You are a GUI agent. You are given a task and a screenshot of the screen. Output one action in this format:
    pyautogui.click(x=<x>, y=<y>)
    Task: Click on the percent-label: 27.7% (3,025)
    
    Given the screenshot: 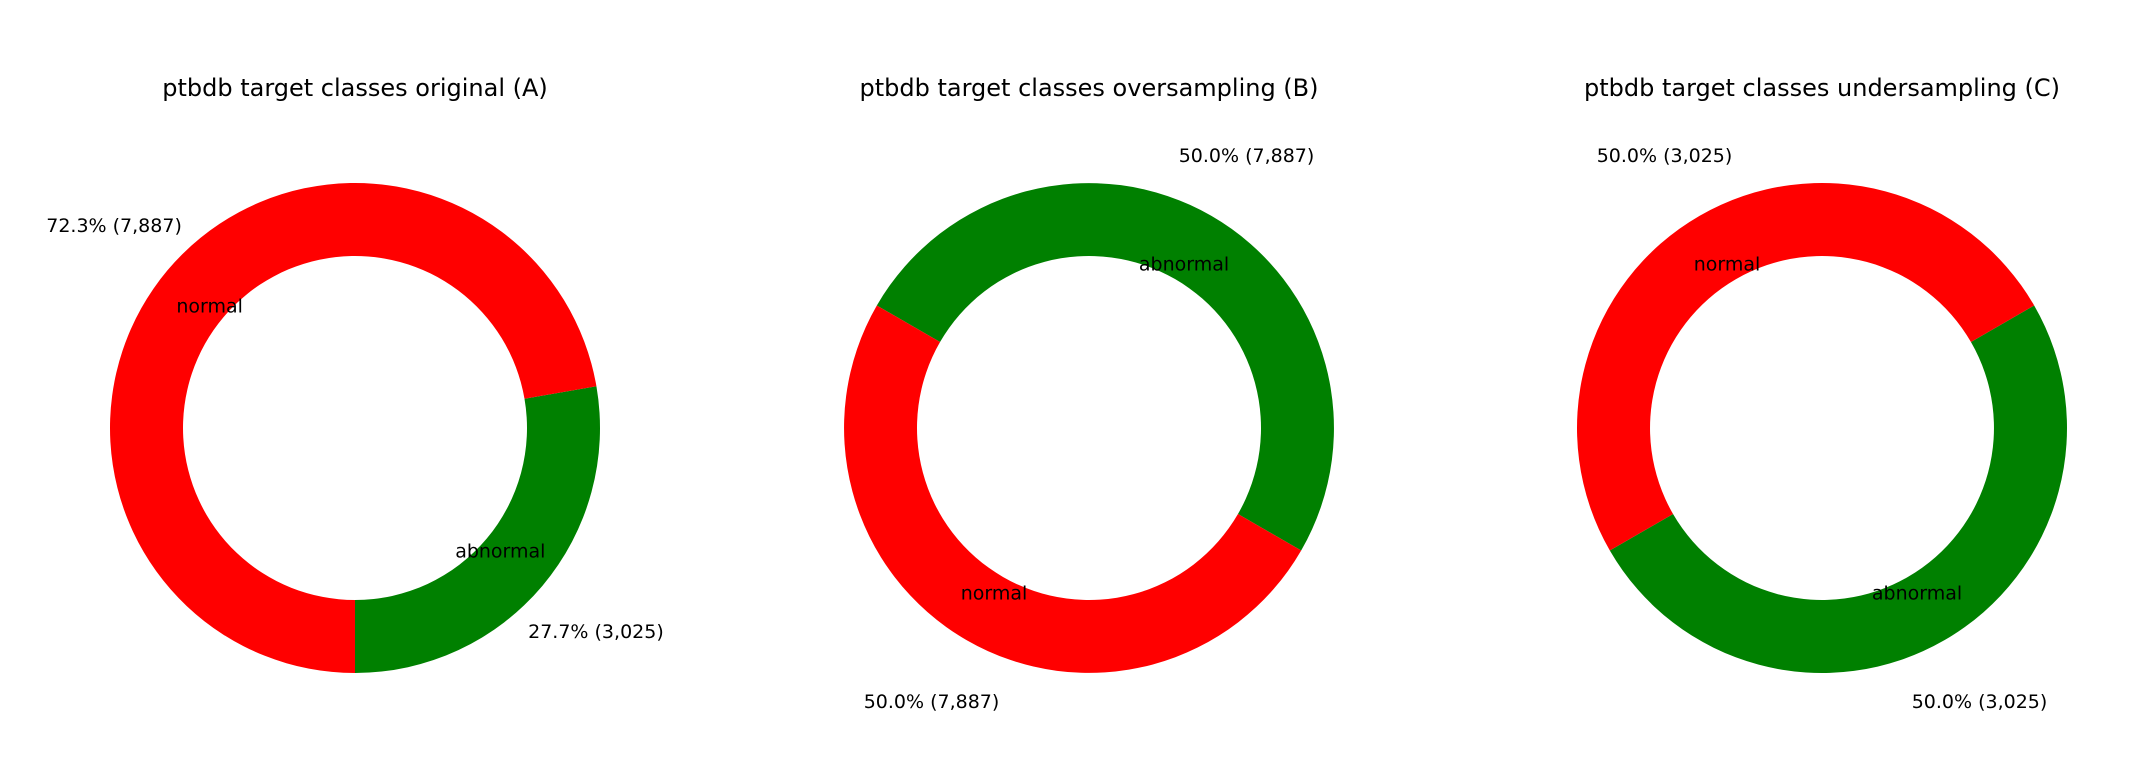 What is the action you would take?
    pyautogui.click(x=596, y=632)
    